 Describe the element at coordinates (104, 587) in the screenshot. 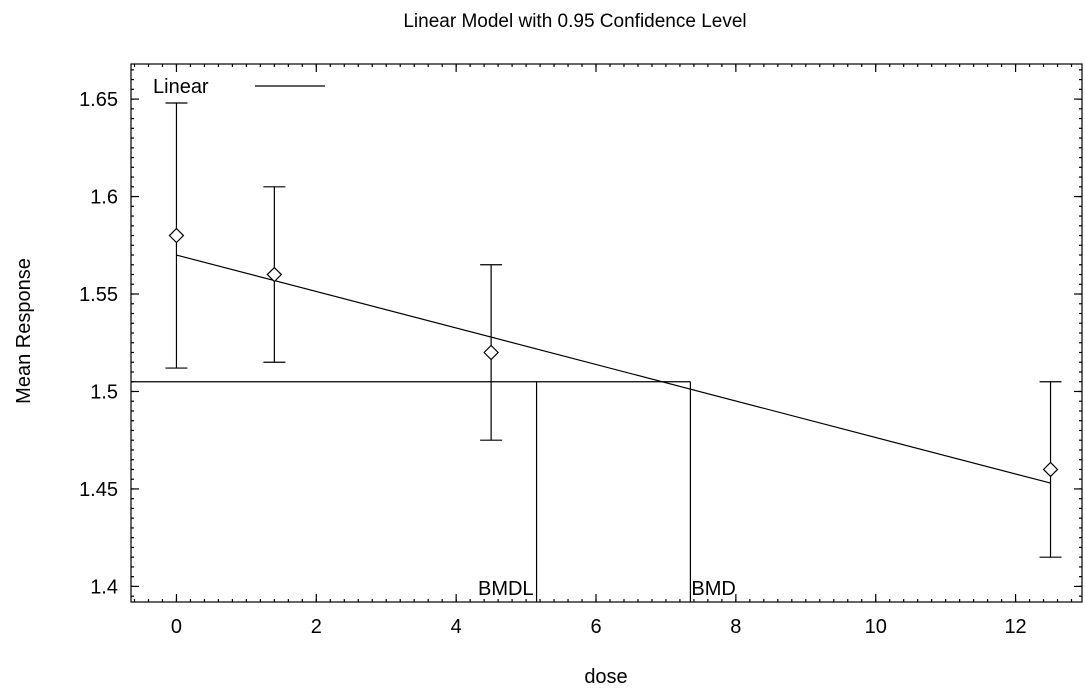

I see `y-tick-label: 1.4` at that location.